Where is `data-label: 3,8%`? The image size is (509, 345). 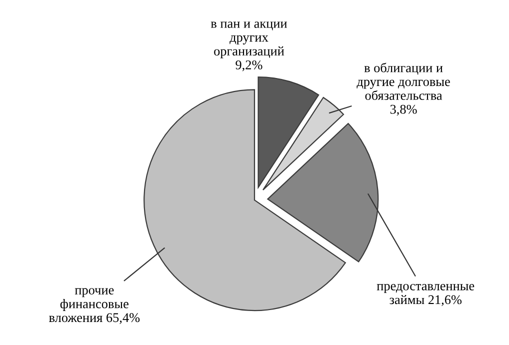
data-label: 3,8% is located at coordinates (403, 110).